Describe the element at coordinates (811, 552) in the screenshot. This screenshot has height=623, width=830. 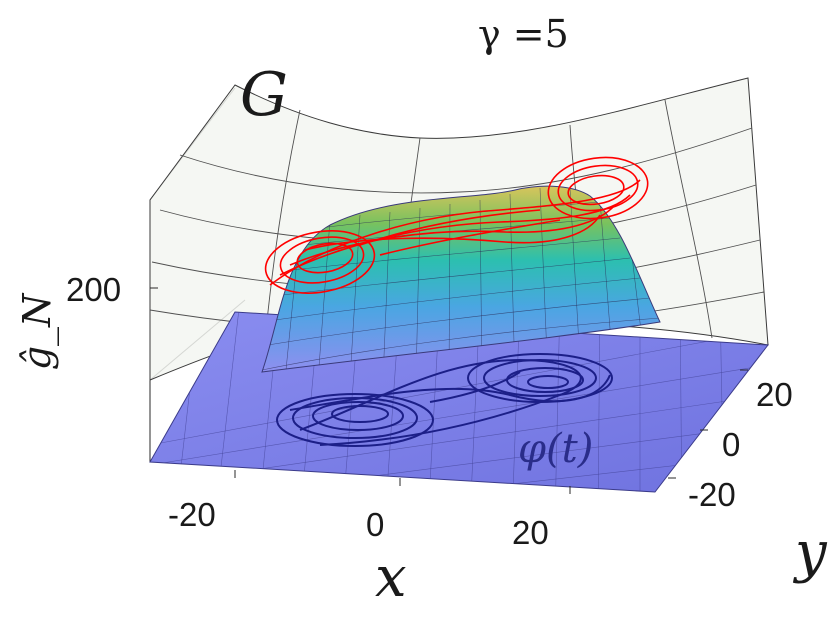
I see `y-axis-label: y` at that location.